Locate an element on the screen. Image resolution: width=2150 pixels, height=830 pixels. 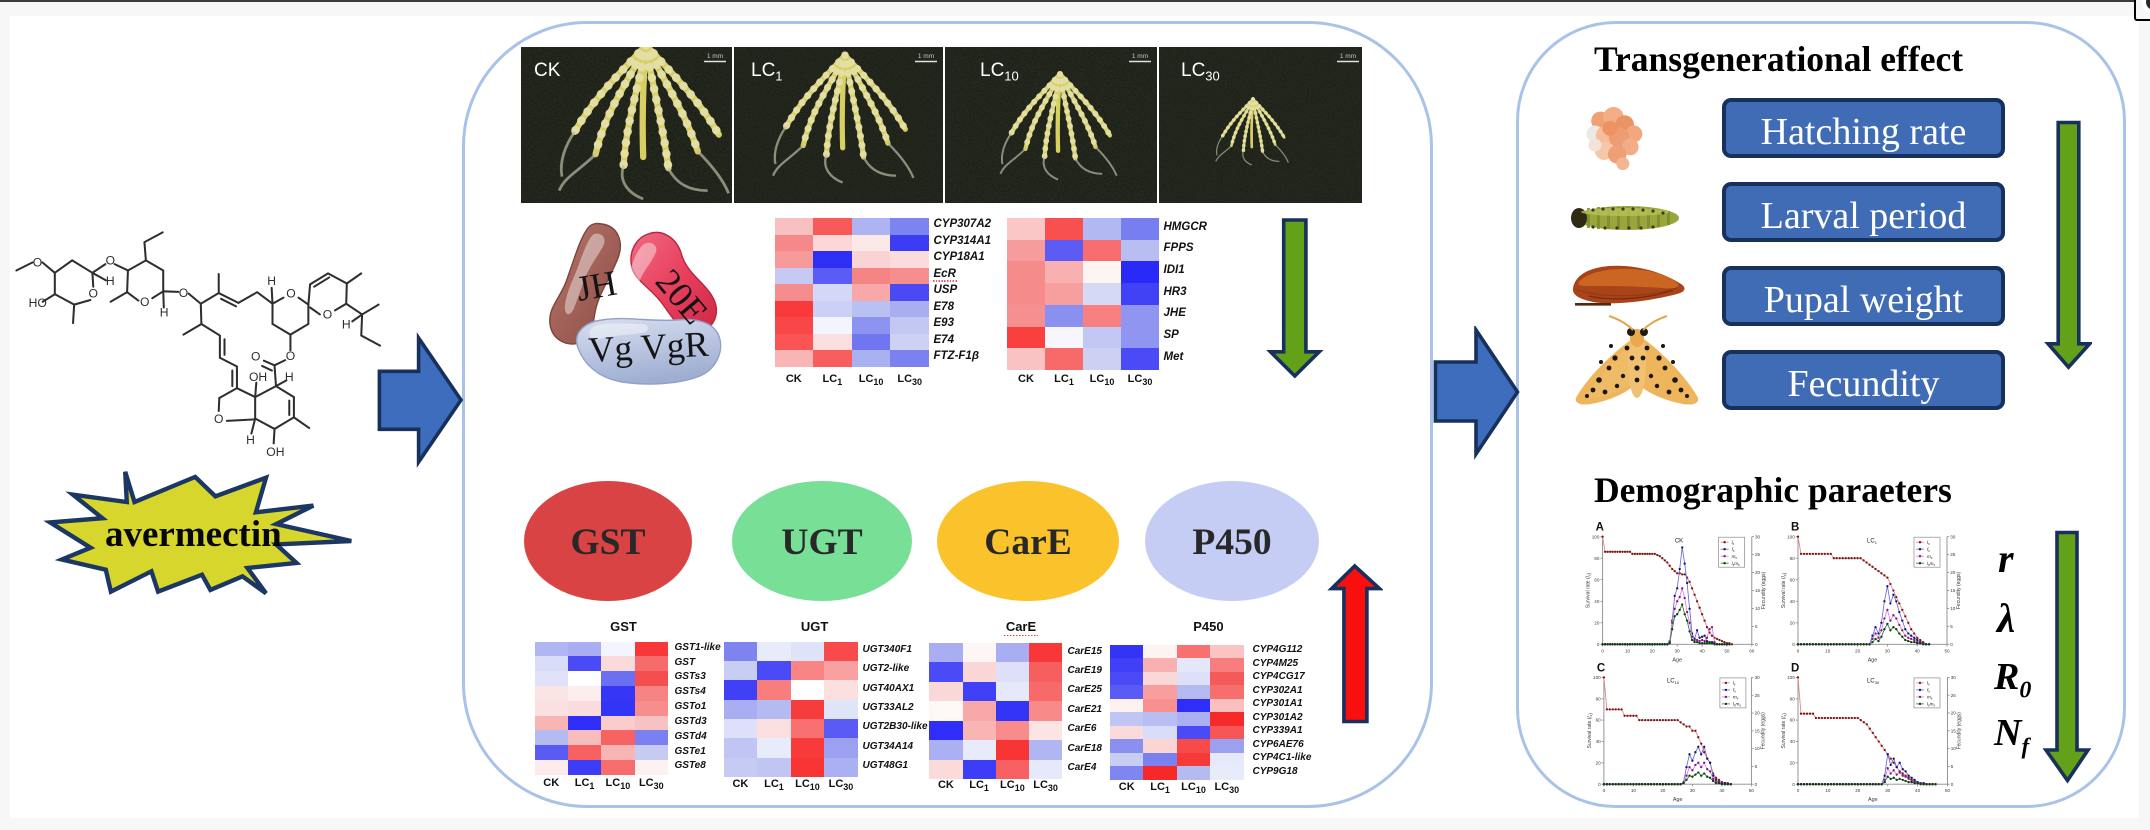
svg-text: D is located at coordinates (1795, 668).